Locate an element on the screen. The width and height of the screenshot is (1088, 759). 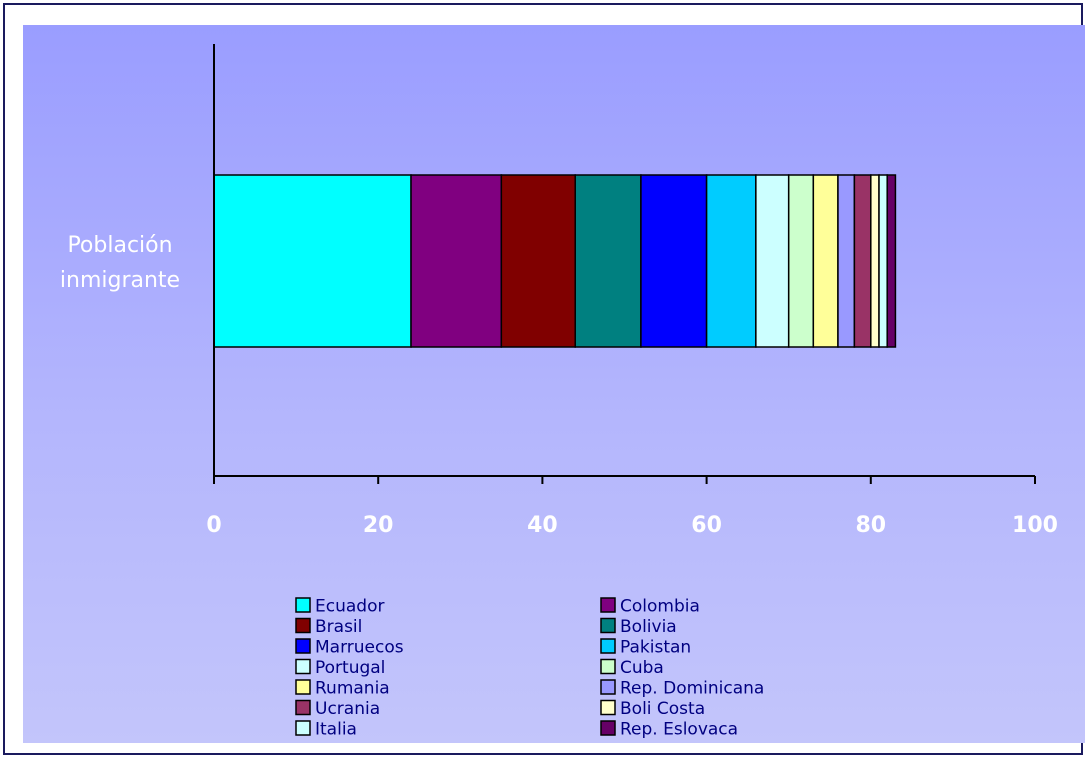
category-label: inmigrante is located at coordinates (120, 280).